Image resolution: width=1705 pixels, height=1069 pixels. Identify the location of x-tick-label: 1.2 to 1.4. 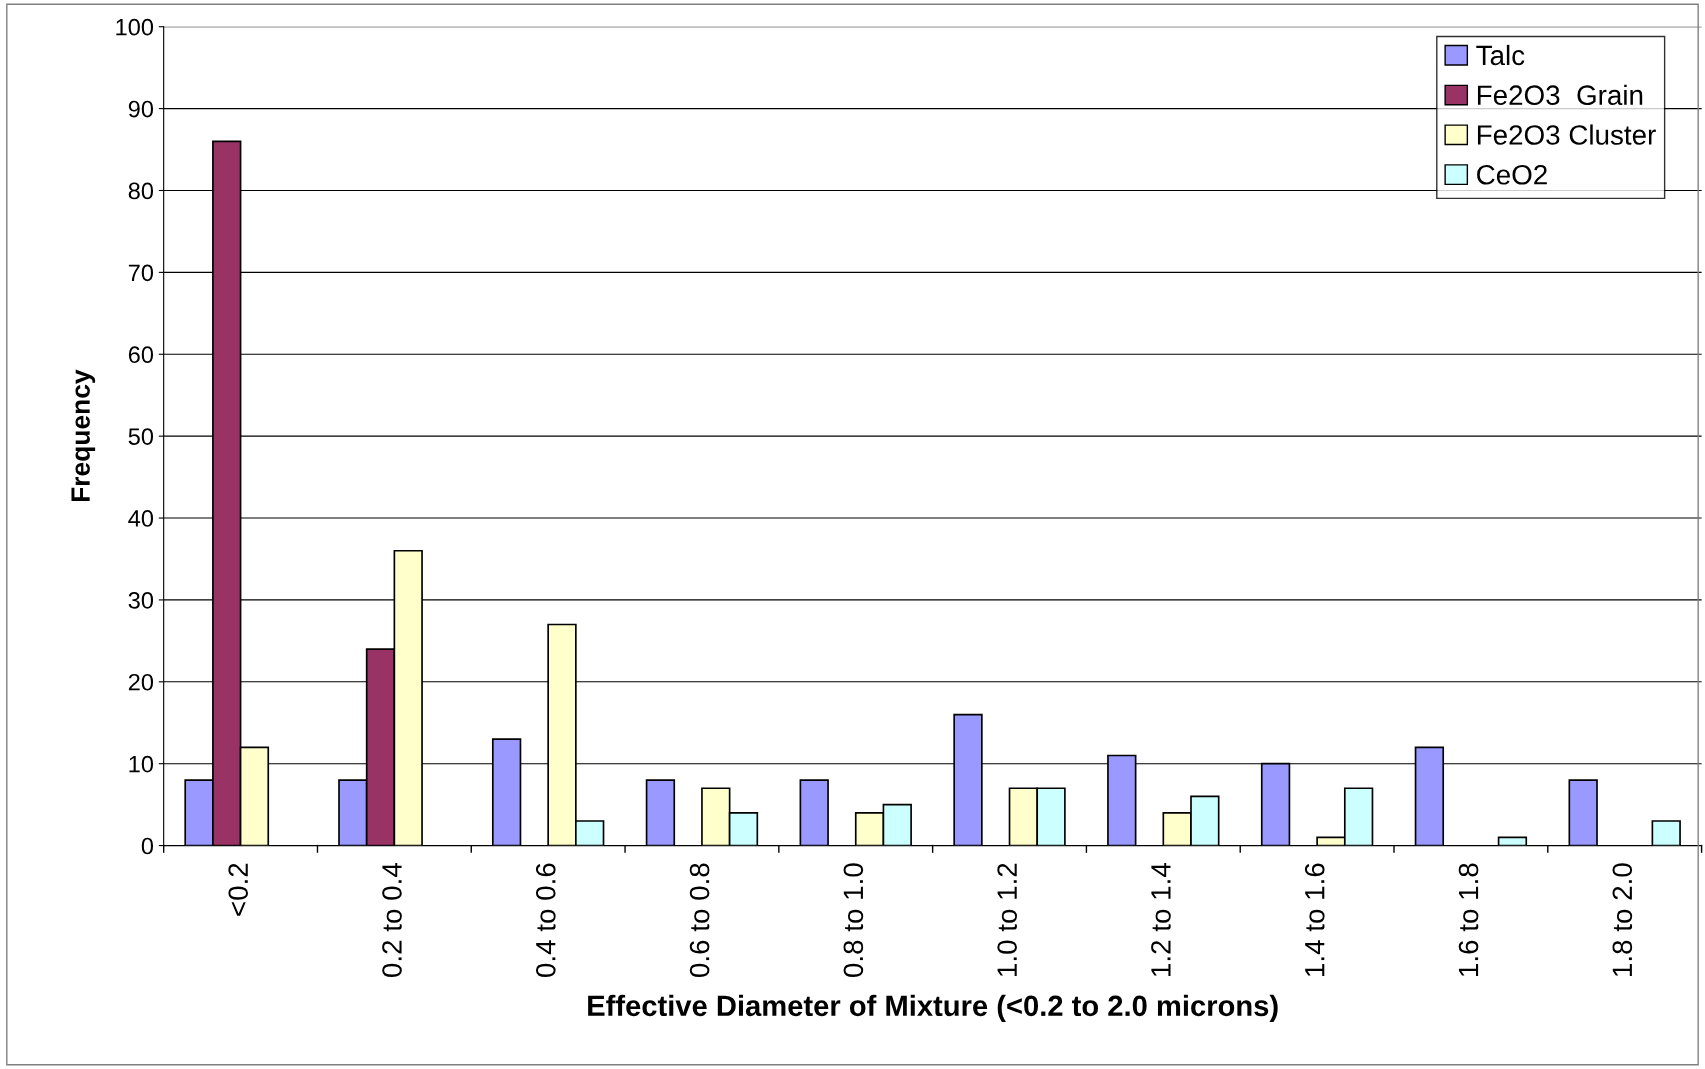
(1161, 919).